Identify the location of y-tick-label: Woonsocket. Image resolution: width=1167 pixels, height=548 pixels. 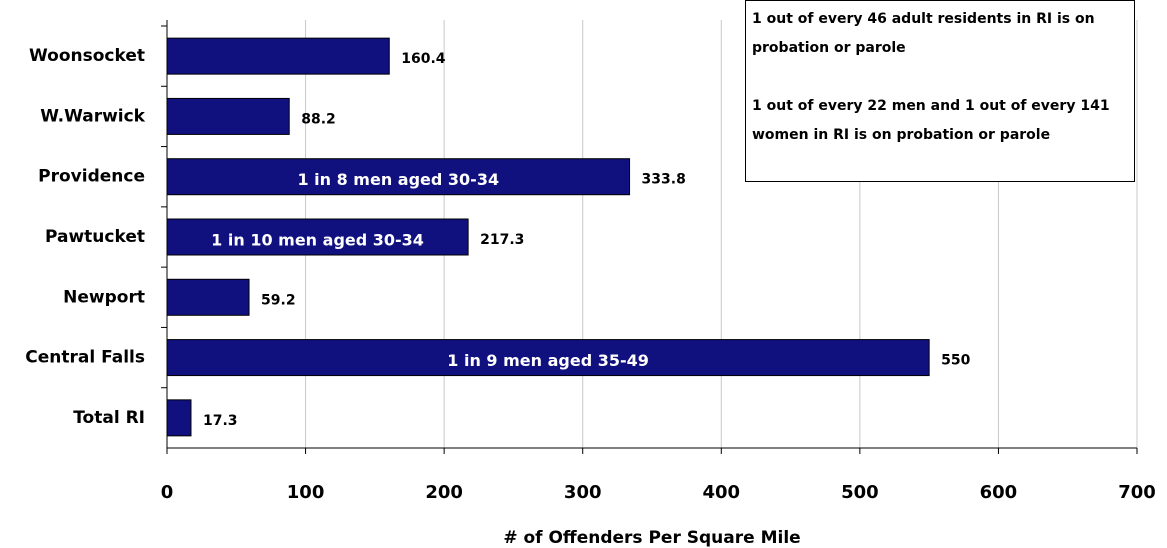
(87, 56).